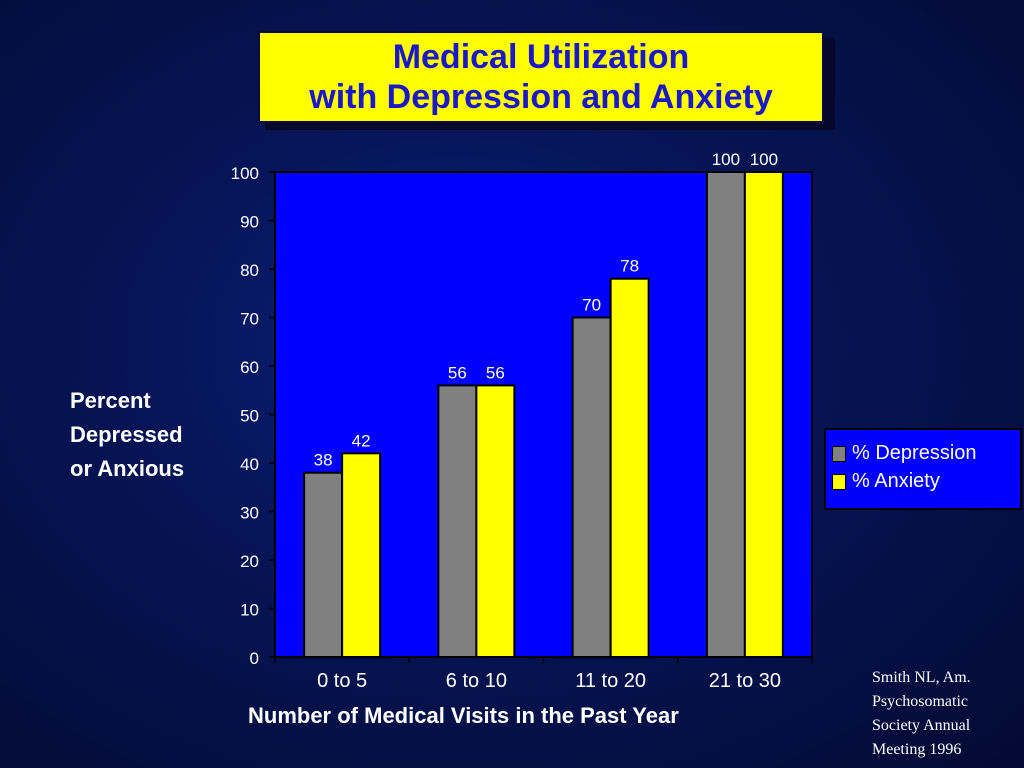 This screenshot has width=1024, height=768. Describe the element at coordinates (249, 319) in the screenshot. I see `y-tick-label: 70` at that location.